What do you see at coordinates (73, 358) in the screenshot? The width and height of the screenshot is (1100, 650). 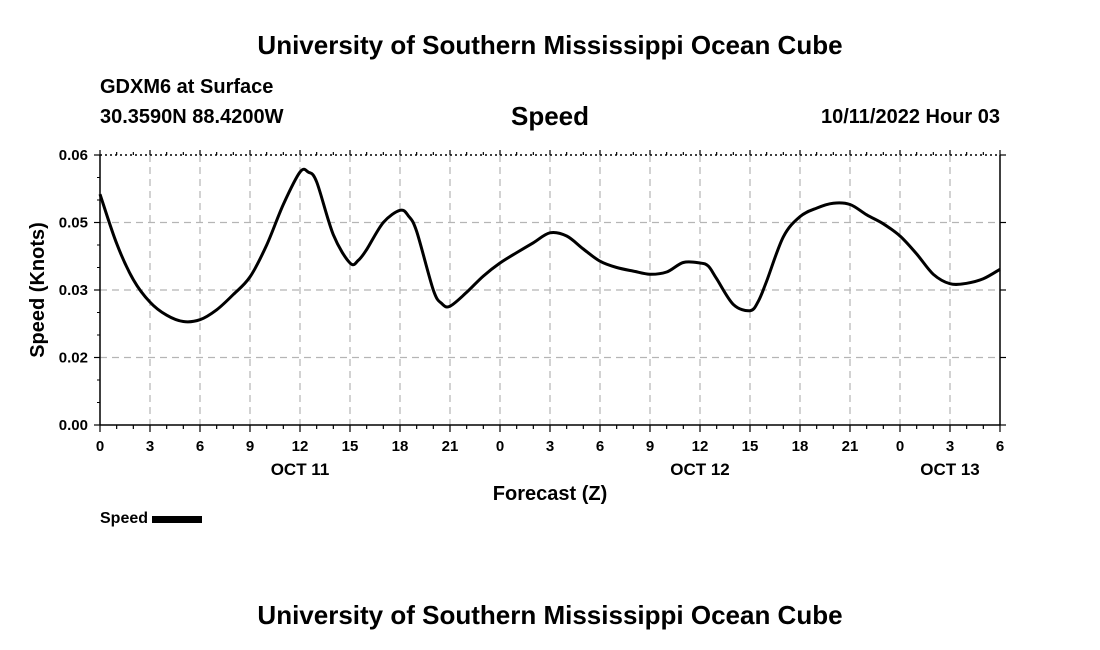 I see `y-tick-label: 0.02` at bounding box center [73, 358].